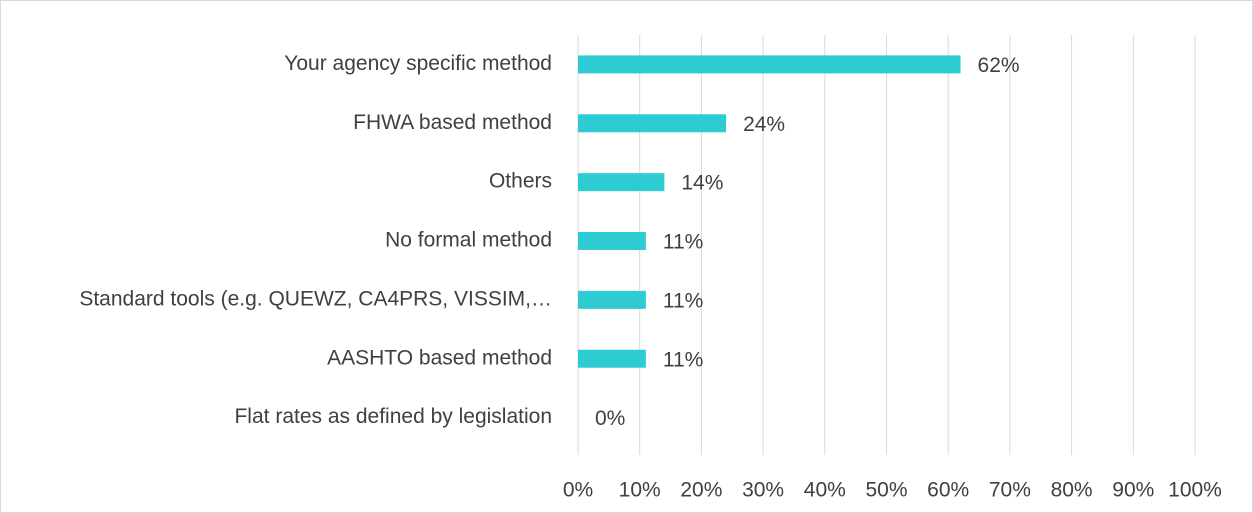  What do you see at coordinates (702, 183) in the screenshot?
I see `value-label: 14%` at bounding box center [702, 183].